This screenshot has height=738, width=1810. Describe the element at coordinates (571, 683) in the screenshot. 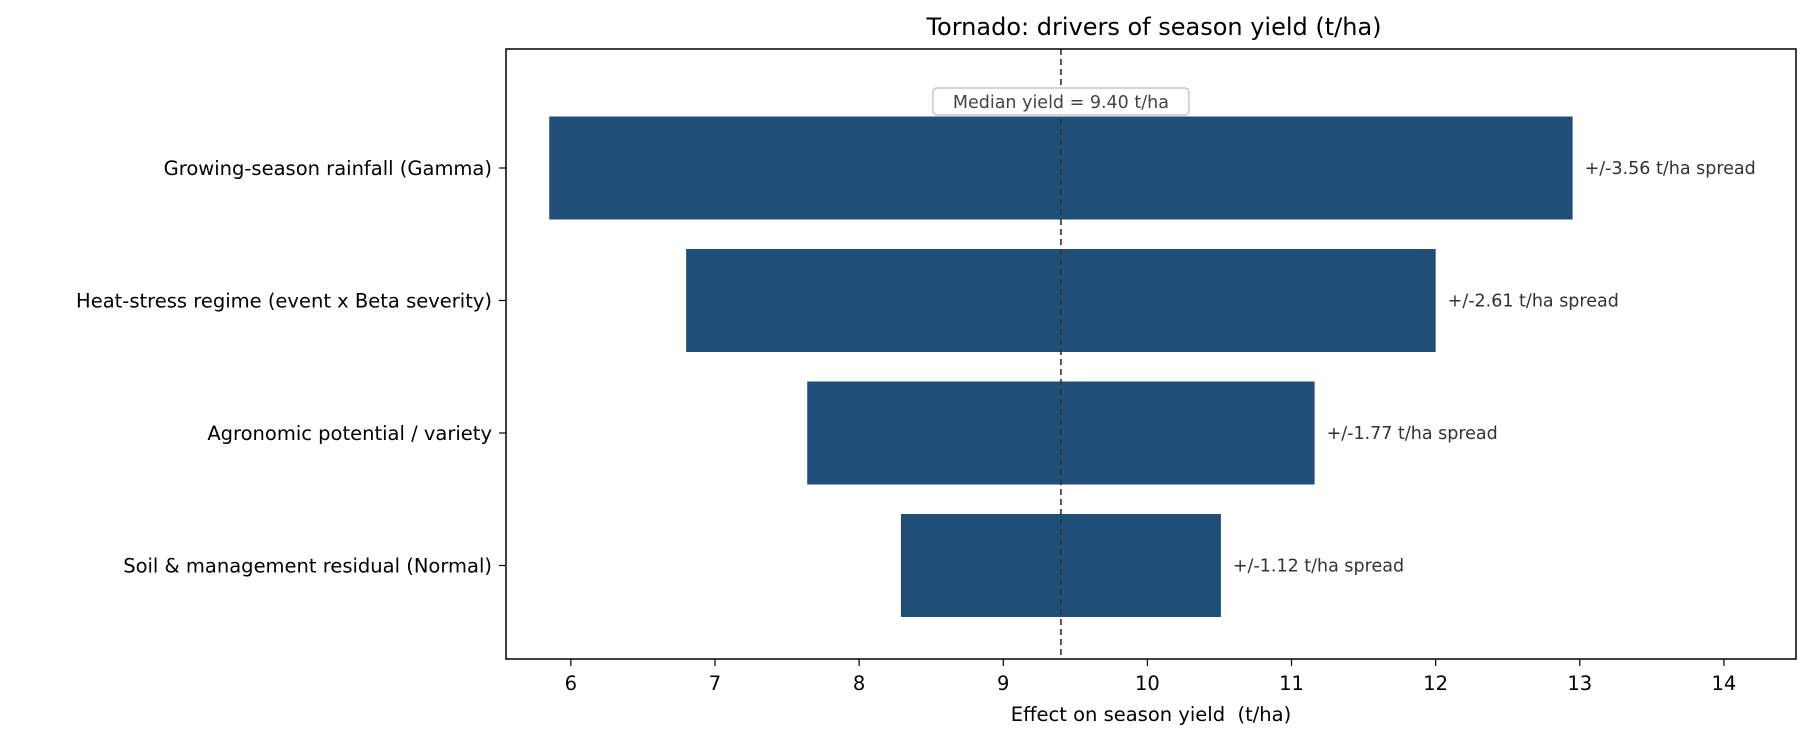

I see `x-tick-label: 6` at that location.